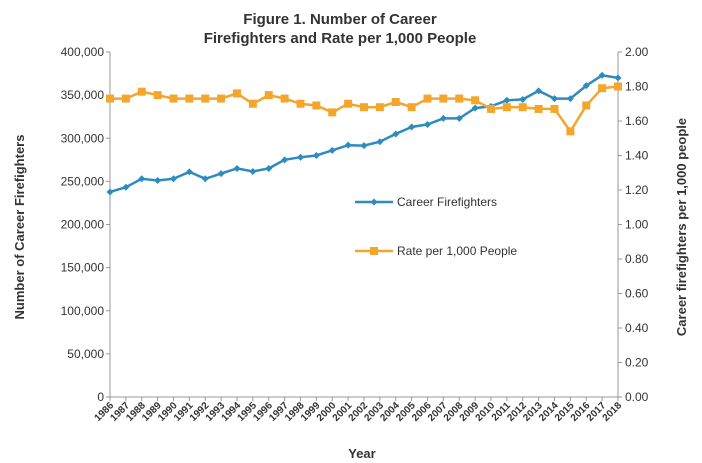 Image resolution: width=702 pixels, height=463 pixels. Describe the element at coordinates (340, 38) in the screenshot. I see `chart-title-line2: Firefighters and Rate per 1,000 People` at that location.